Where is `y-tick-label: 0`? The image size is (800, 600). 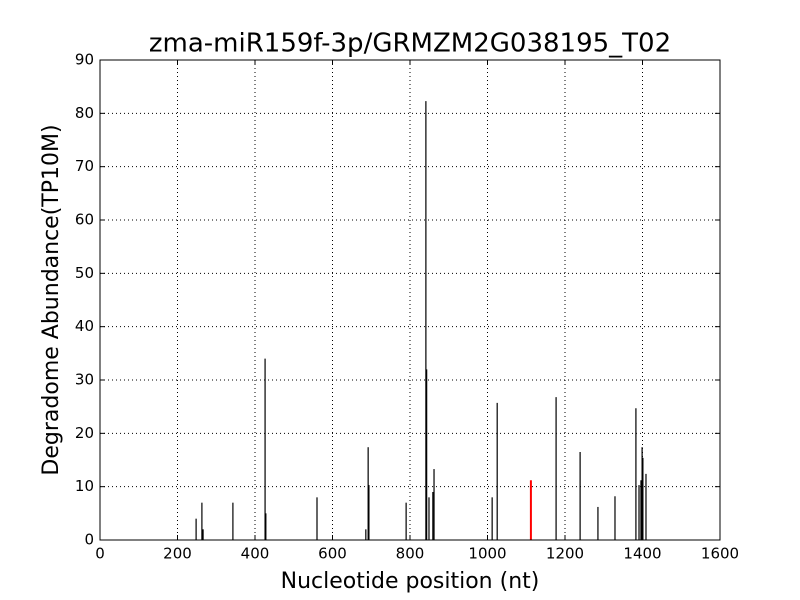 y-tick-label: 0 is located at coordinates (89, 540).